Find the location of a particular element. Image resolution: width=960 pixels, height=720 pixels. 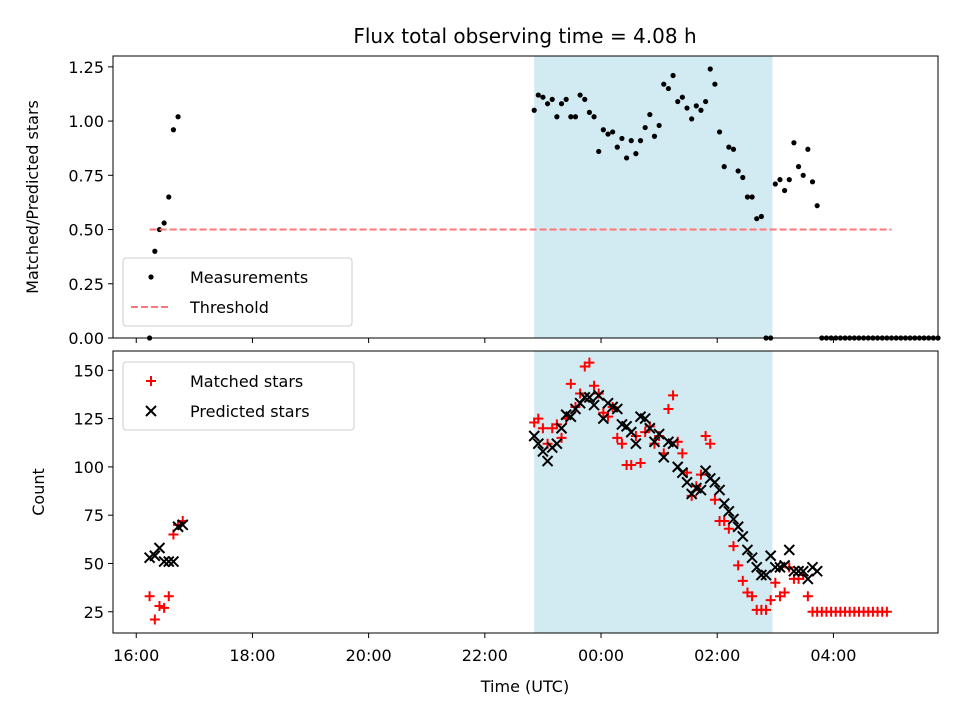

x-tick-label: 16:00 is located at coordinates (136, 655).